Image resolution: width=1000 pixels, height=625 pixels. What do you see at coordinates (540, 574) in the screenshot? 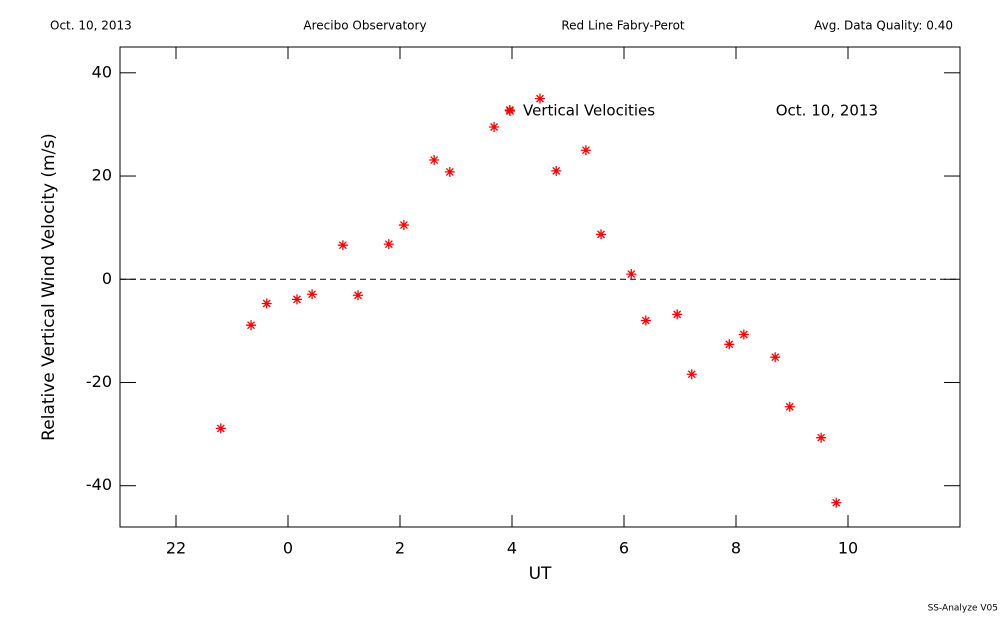
I see `x-axis-title: UT` at bounding box center [540, 574].